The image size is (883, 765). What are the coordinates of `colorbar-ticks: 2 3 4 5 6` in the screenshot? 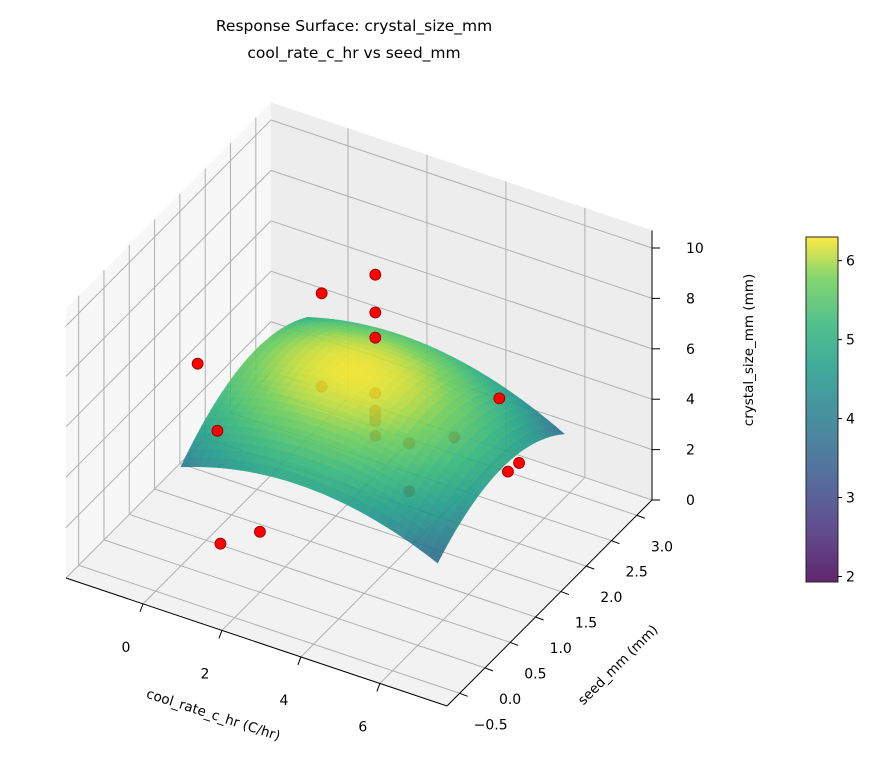 It's located at (846, 419).